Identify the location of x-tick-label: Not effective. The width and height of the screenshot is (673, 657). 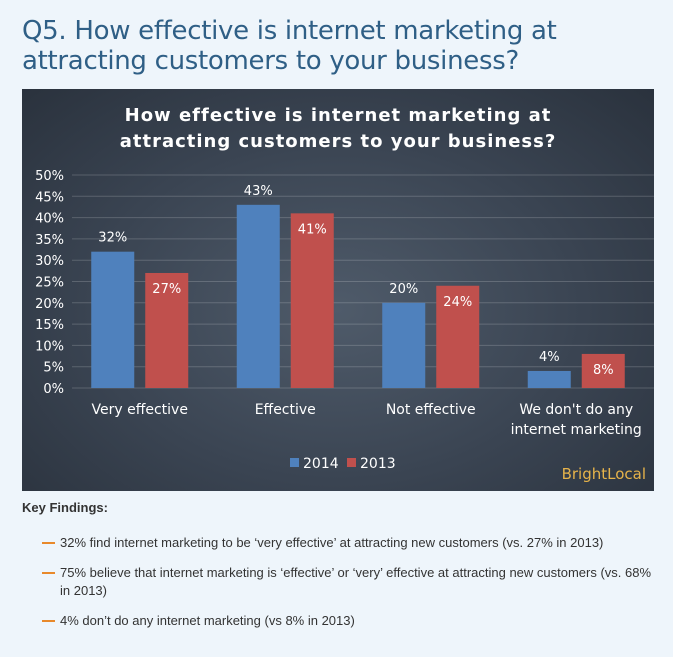
(431, 410).